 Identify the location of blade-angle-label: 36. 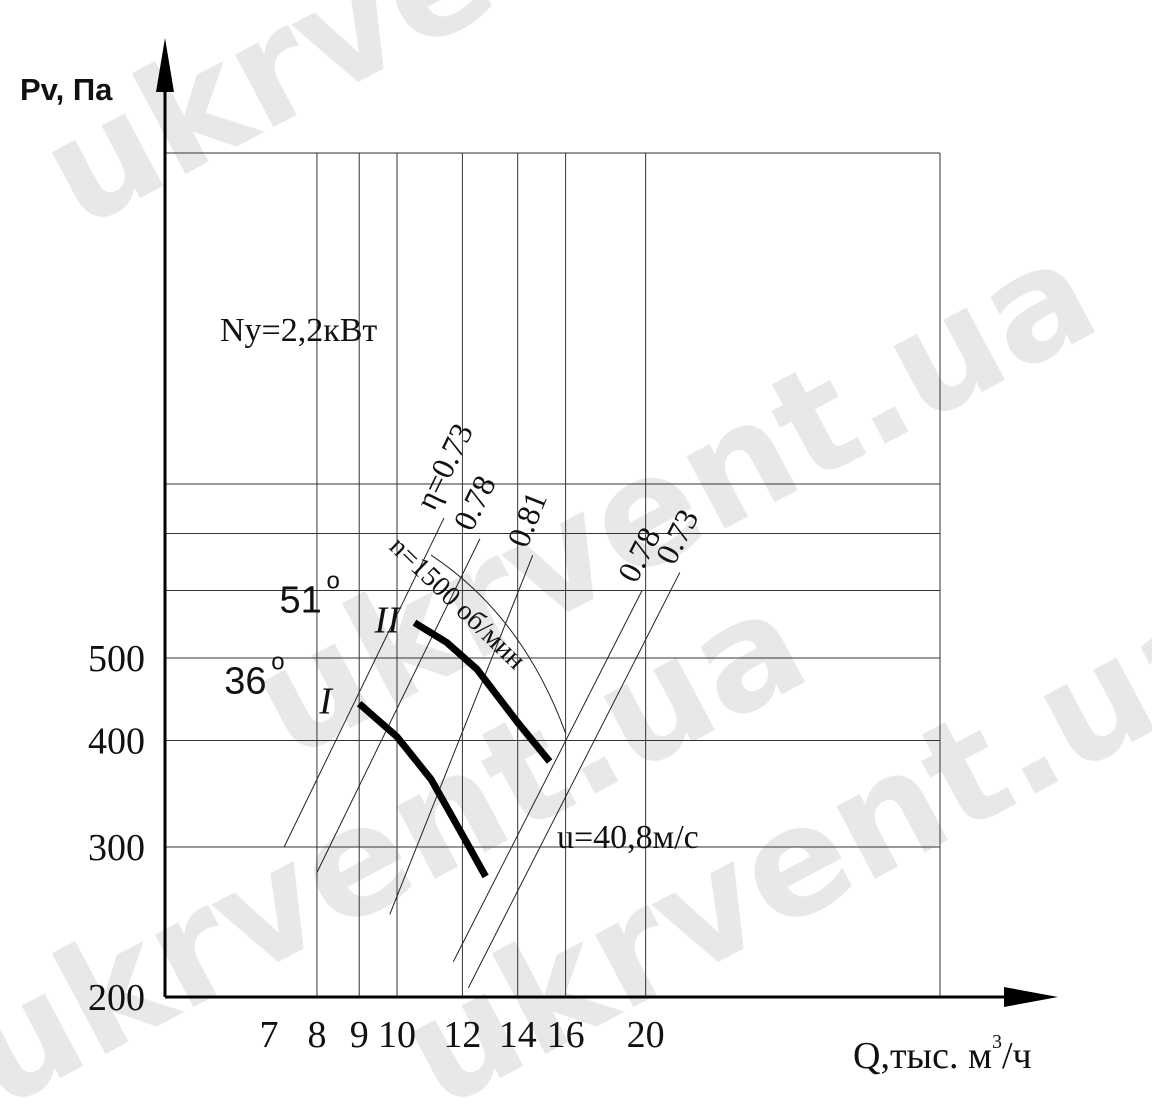
(245, 682).